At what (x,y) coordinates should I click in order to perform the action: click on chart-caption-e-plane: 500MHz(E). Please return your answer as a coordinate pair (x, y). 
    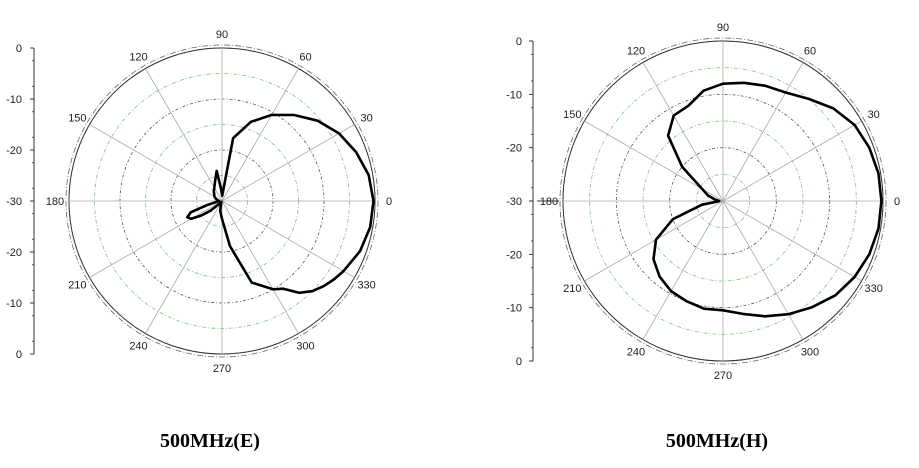
    Looking at the image, I should click on (210, 441).